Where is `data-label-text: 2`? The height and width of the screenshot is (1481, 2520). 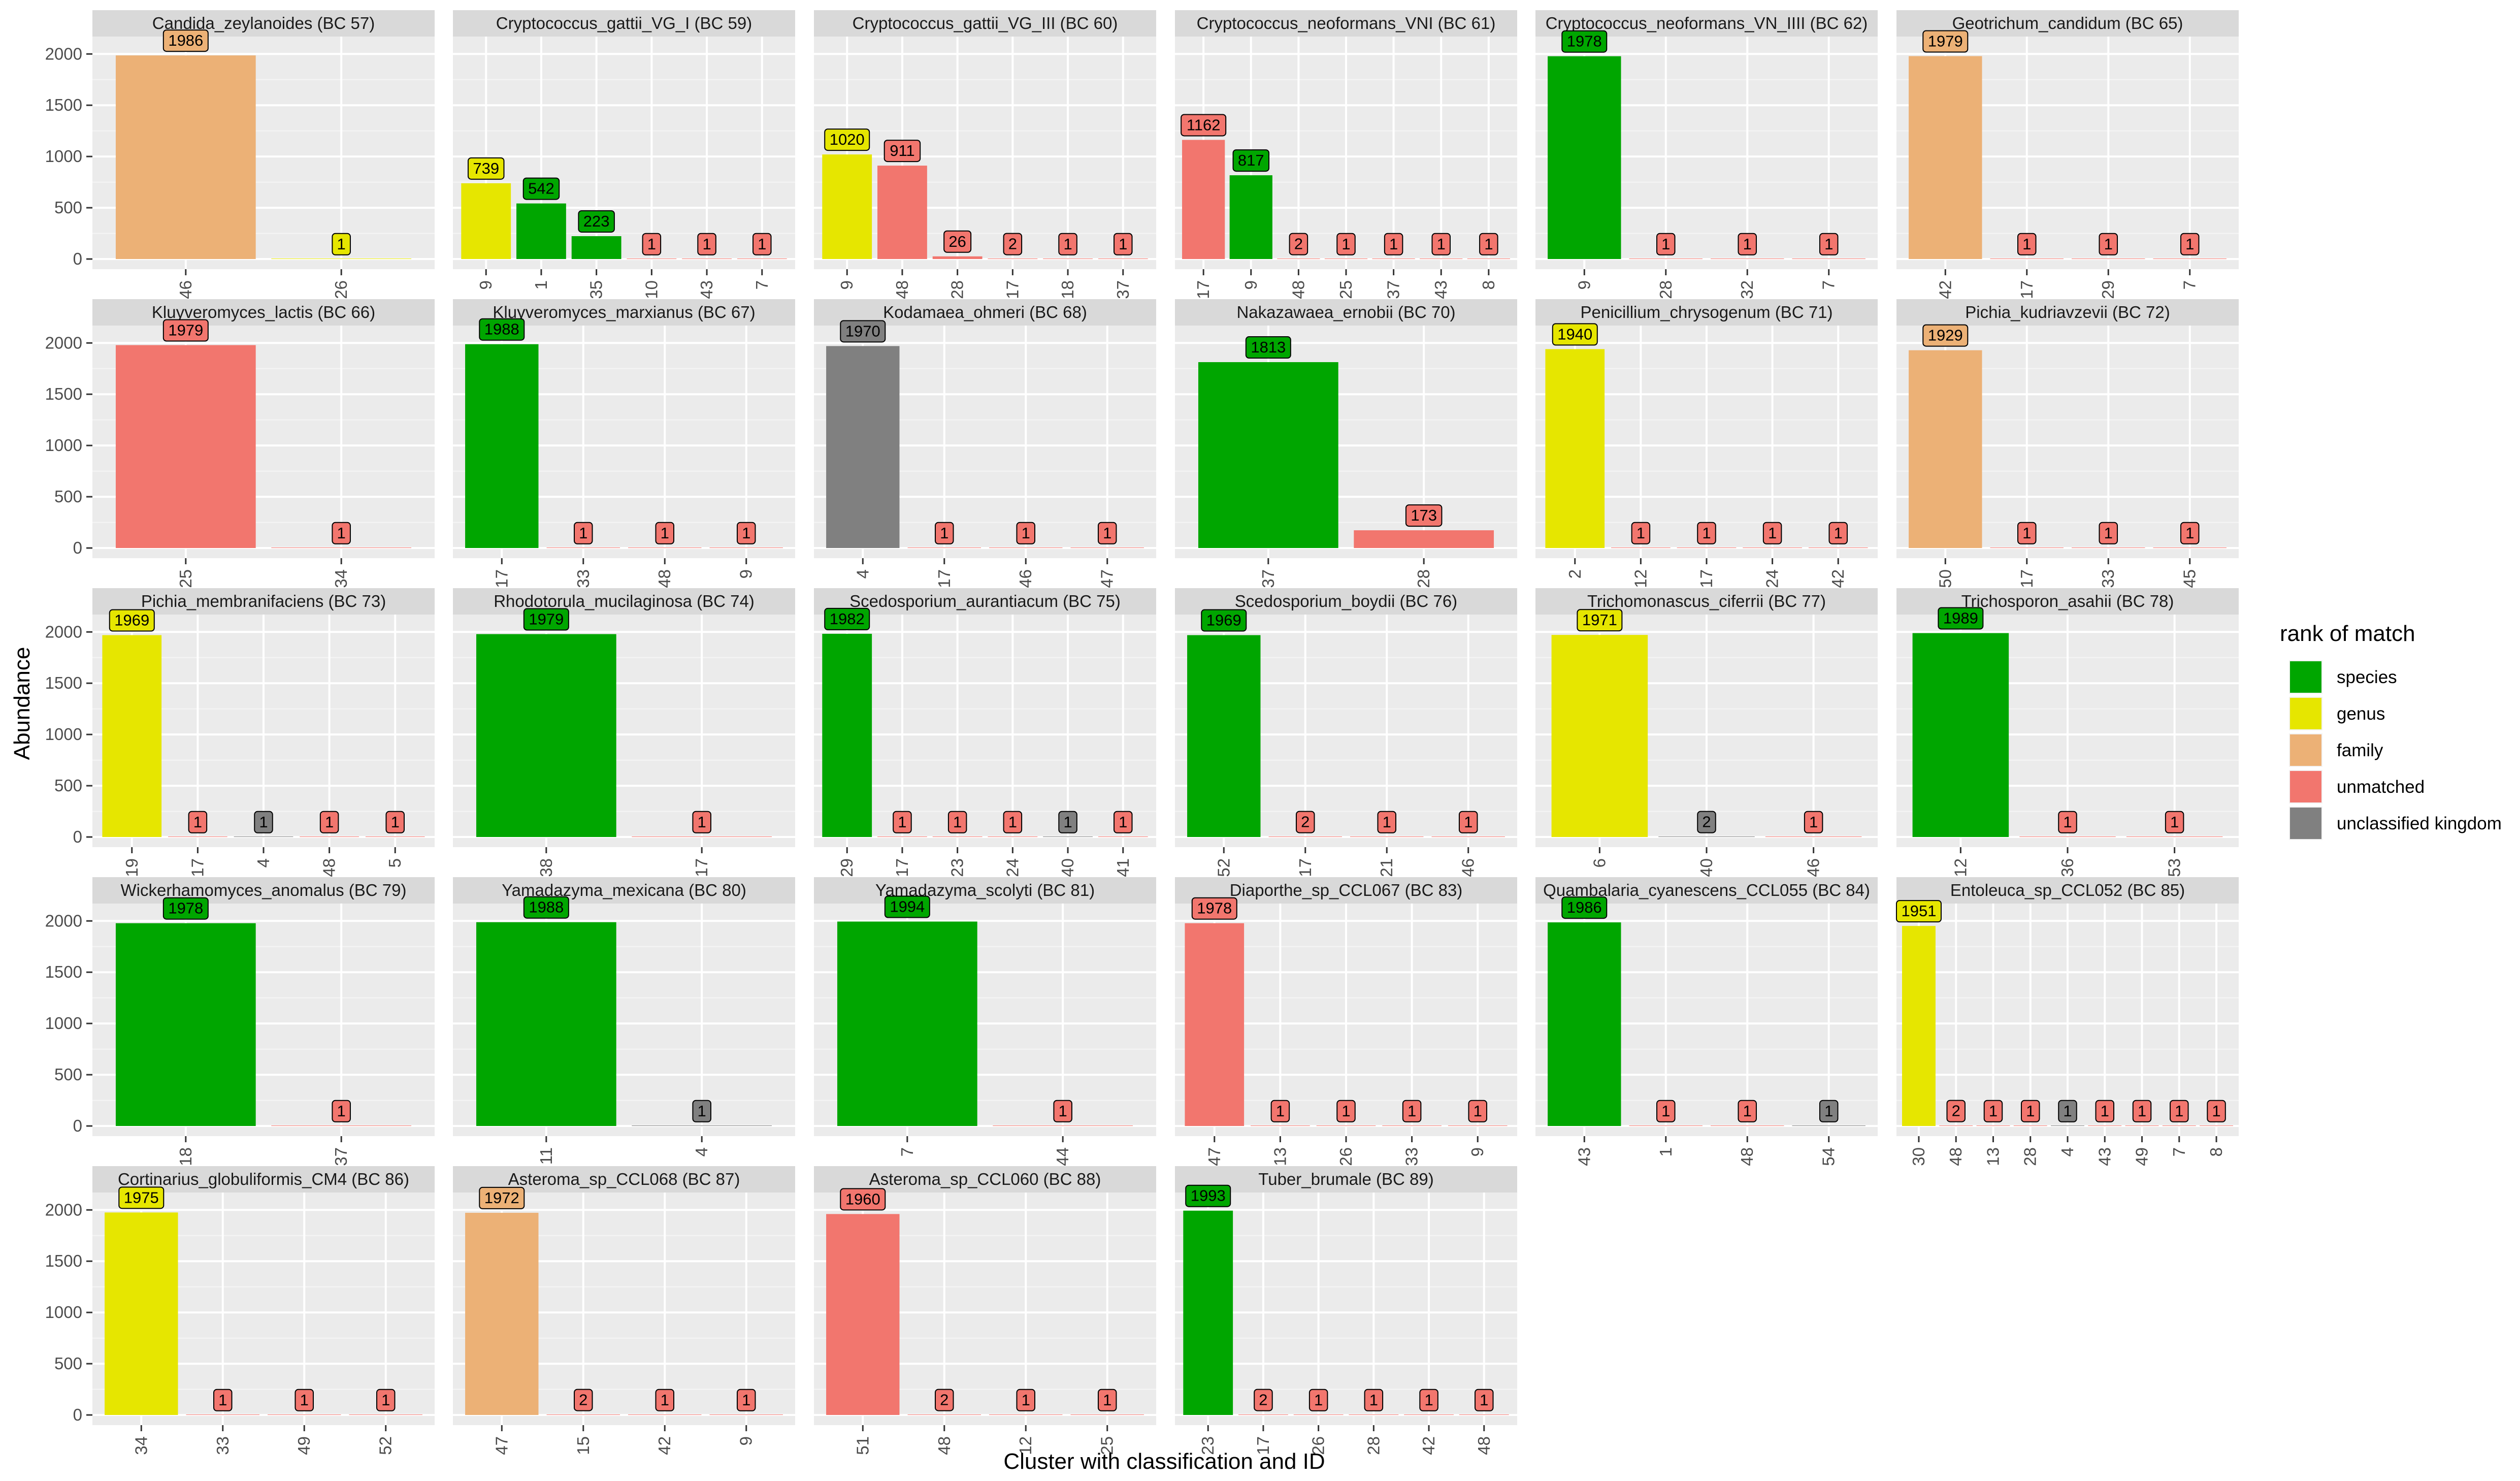
data-label-text: 2 is located at coordinates (583, 1400).